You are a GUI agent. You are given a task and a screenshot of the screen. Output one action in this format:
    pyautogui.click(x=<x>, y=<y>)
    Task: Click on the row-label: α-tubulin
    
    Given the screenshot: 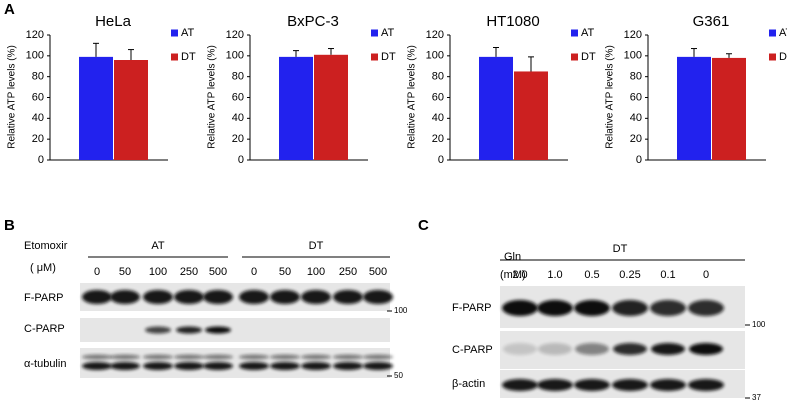 What is the action you would take?
    pyautogui.click(x=45, y=364)
    